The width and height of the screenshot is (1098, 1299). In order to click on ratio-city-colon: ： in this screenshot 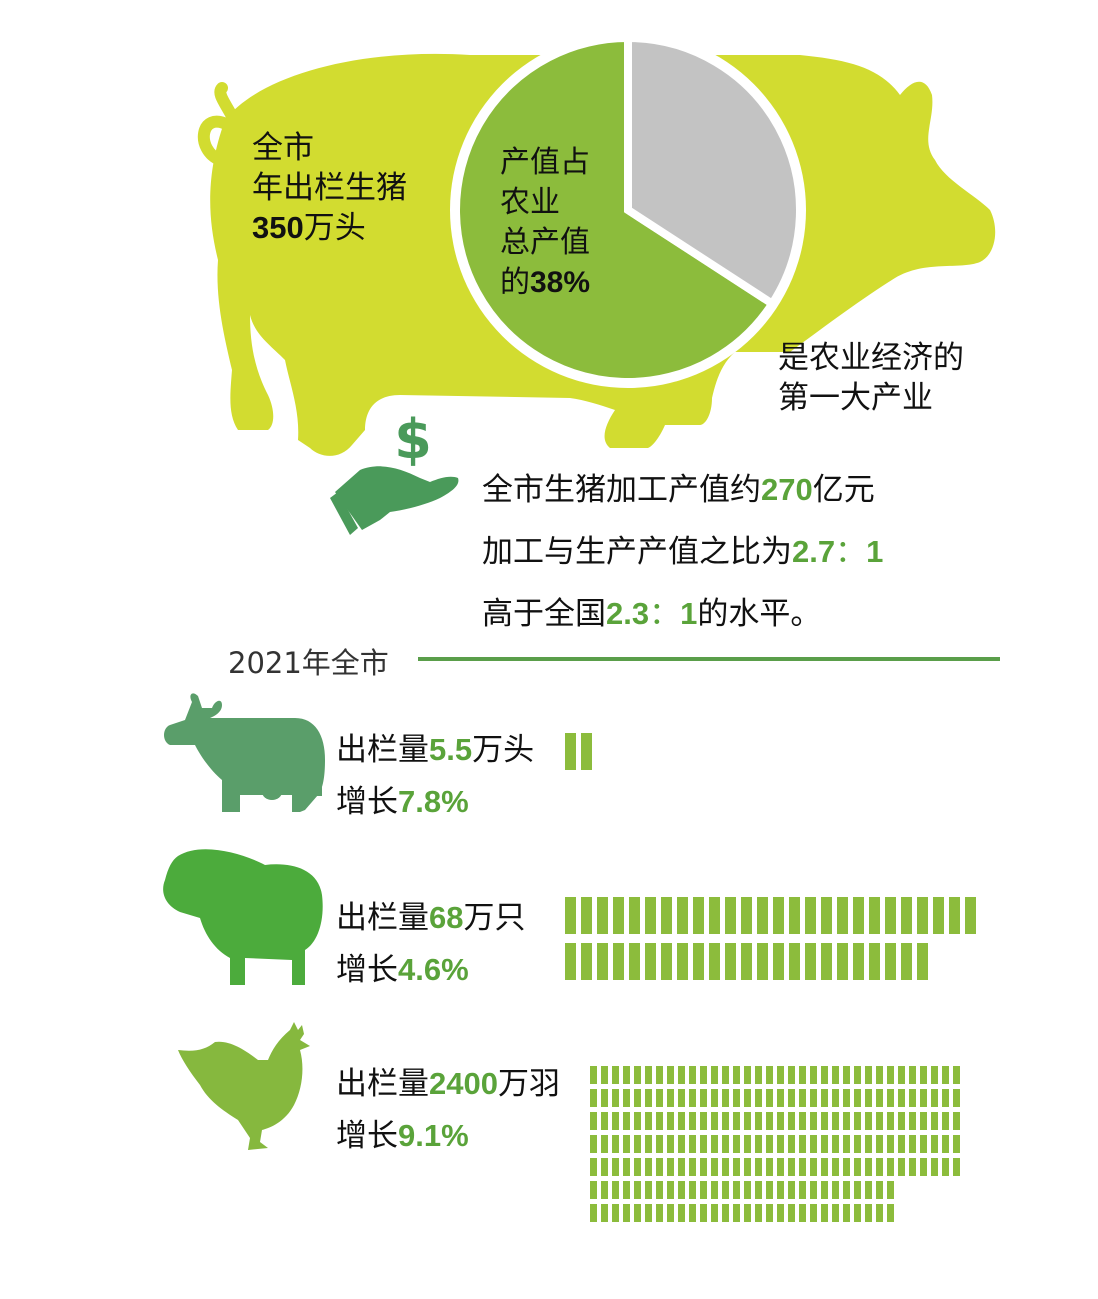, I will do `click(851, 552)`.